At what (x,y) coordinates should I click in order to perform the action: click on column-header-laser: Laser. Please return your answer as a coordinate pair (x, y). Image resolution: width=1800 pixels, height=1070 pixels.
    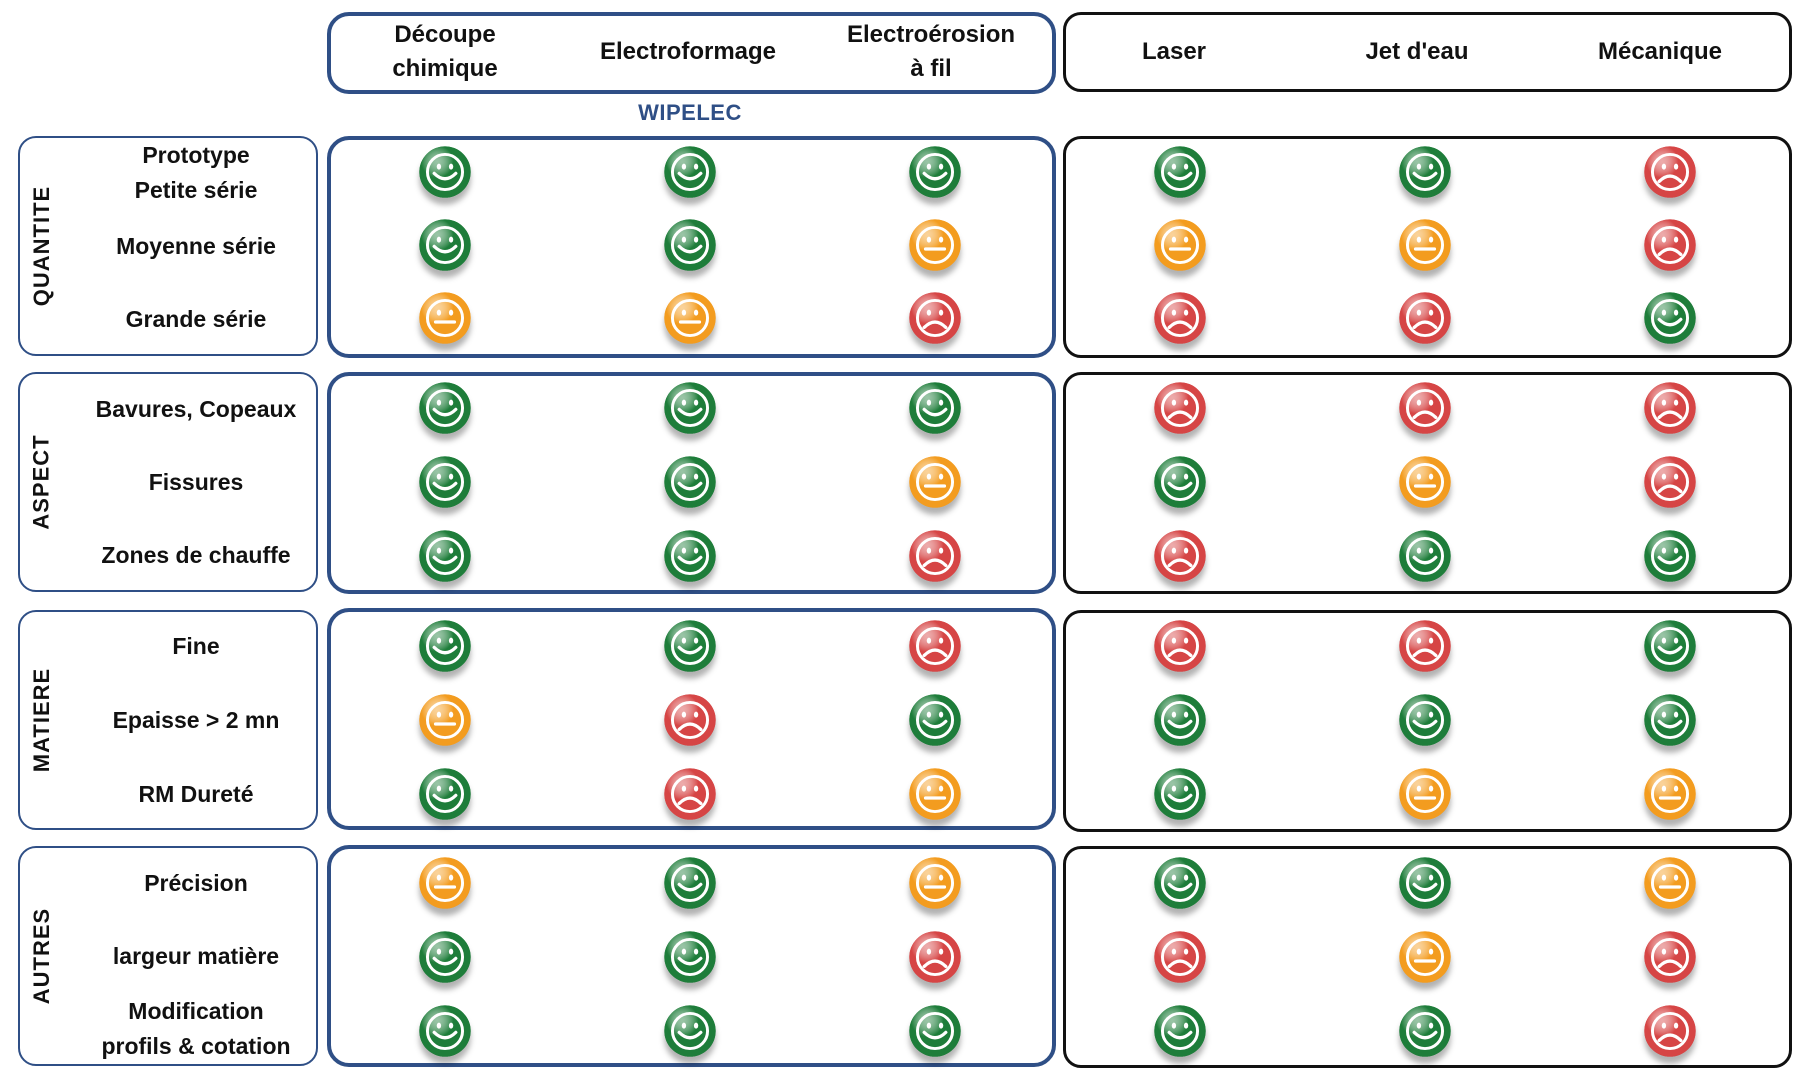
    Looking at the image, I should click on (1174, 51).